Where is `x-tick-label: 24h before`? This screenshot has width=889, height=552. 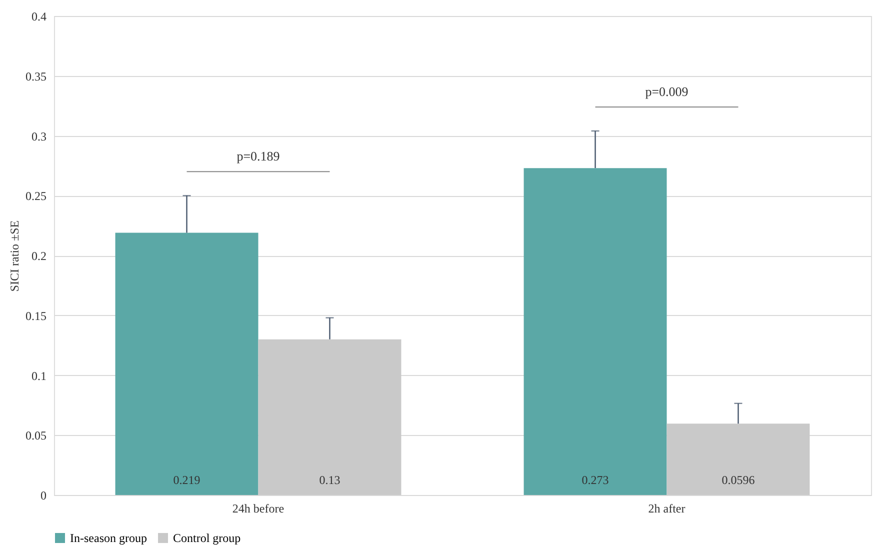 x-tick-label: 24h before is located at coordinates (258, 509).